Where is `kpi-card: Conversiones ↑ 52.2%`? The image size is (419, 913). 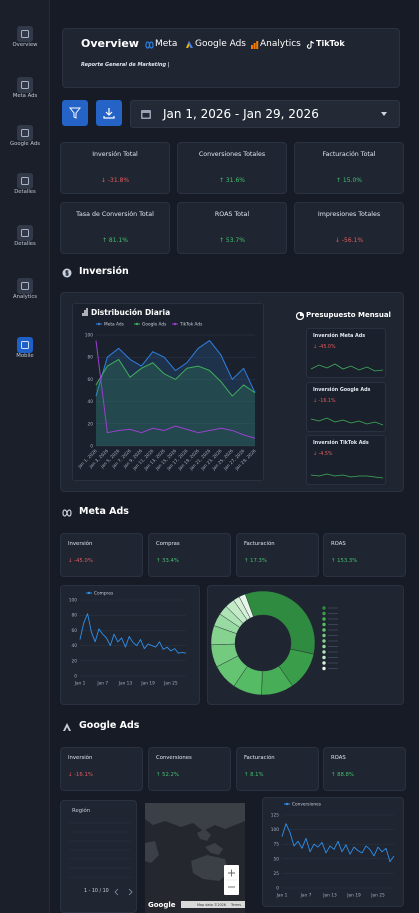
kpi-card: Conversiones ↑ 52.2% is located at coordinates (189, 769).